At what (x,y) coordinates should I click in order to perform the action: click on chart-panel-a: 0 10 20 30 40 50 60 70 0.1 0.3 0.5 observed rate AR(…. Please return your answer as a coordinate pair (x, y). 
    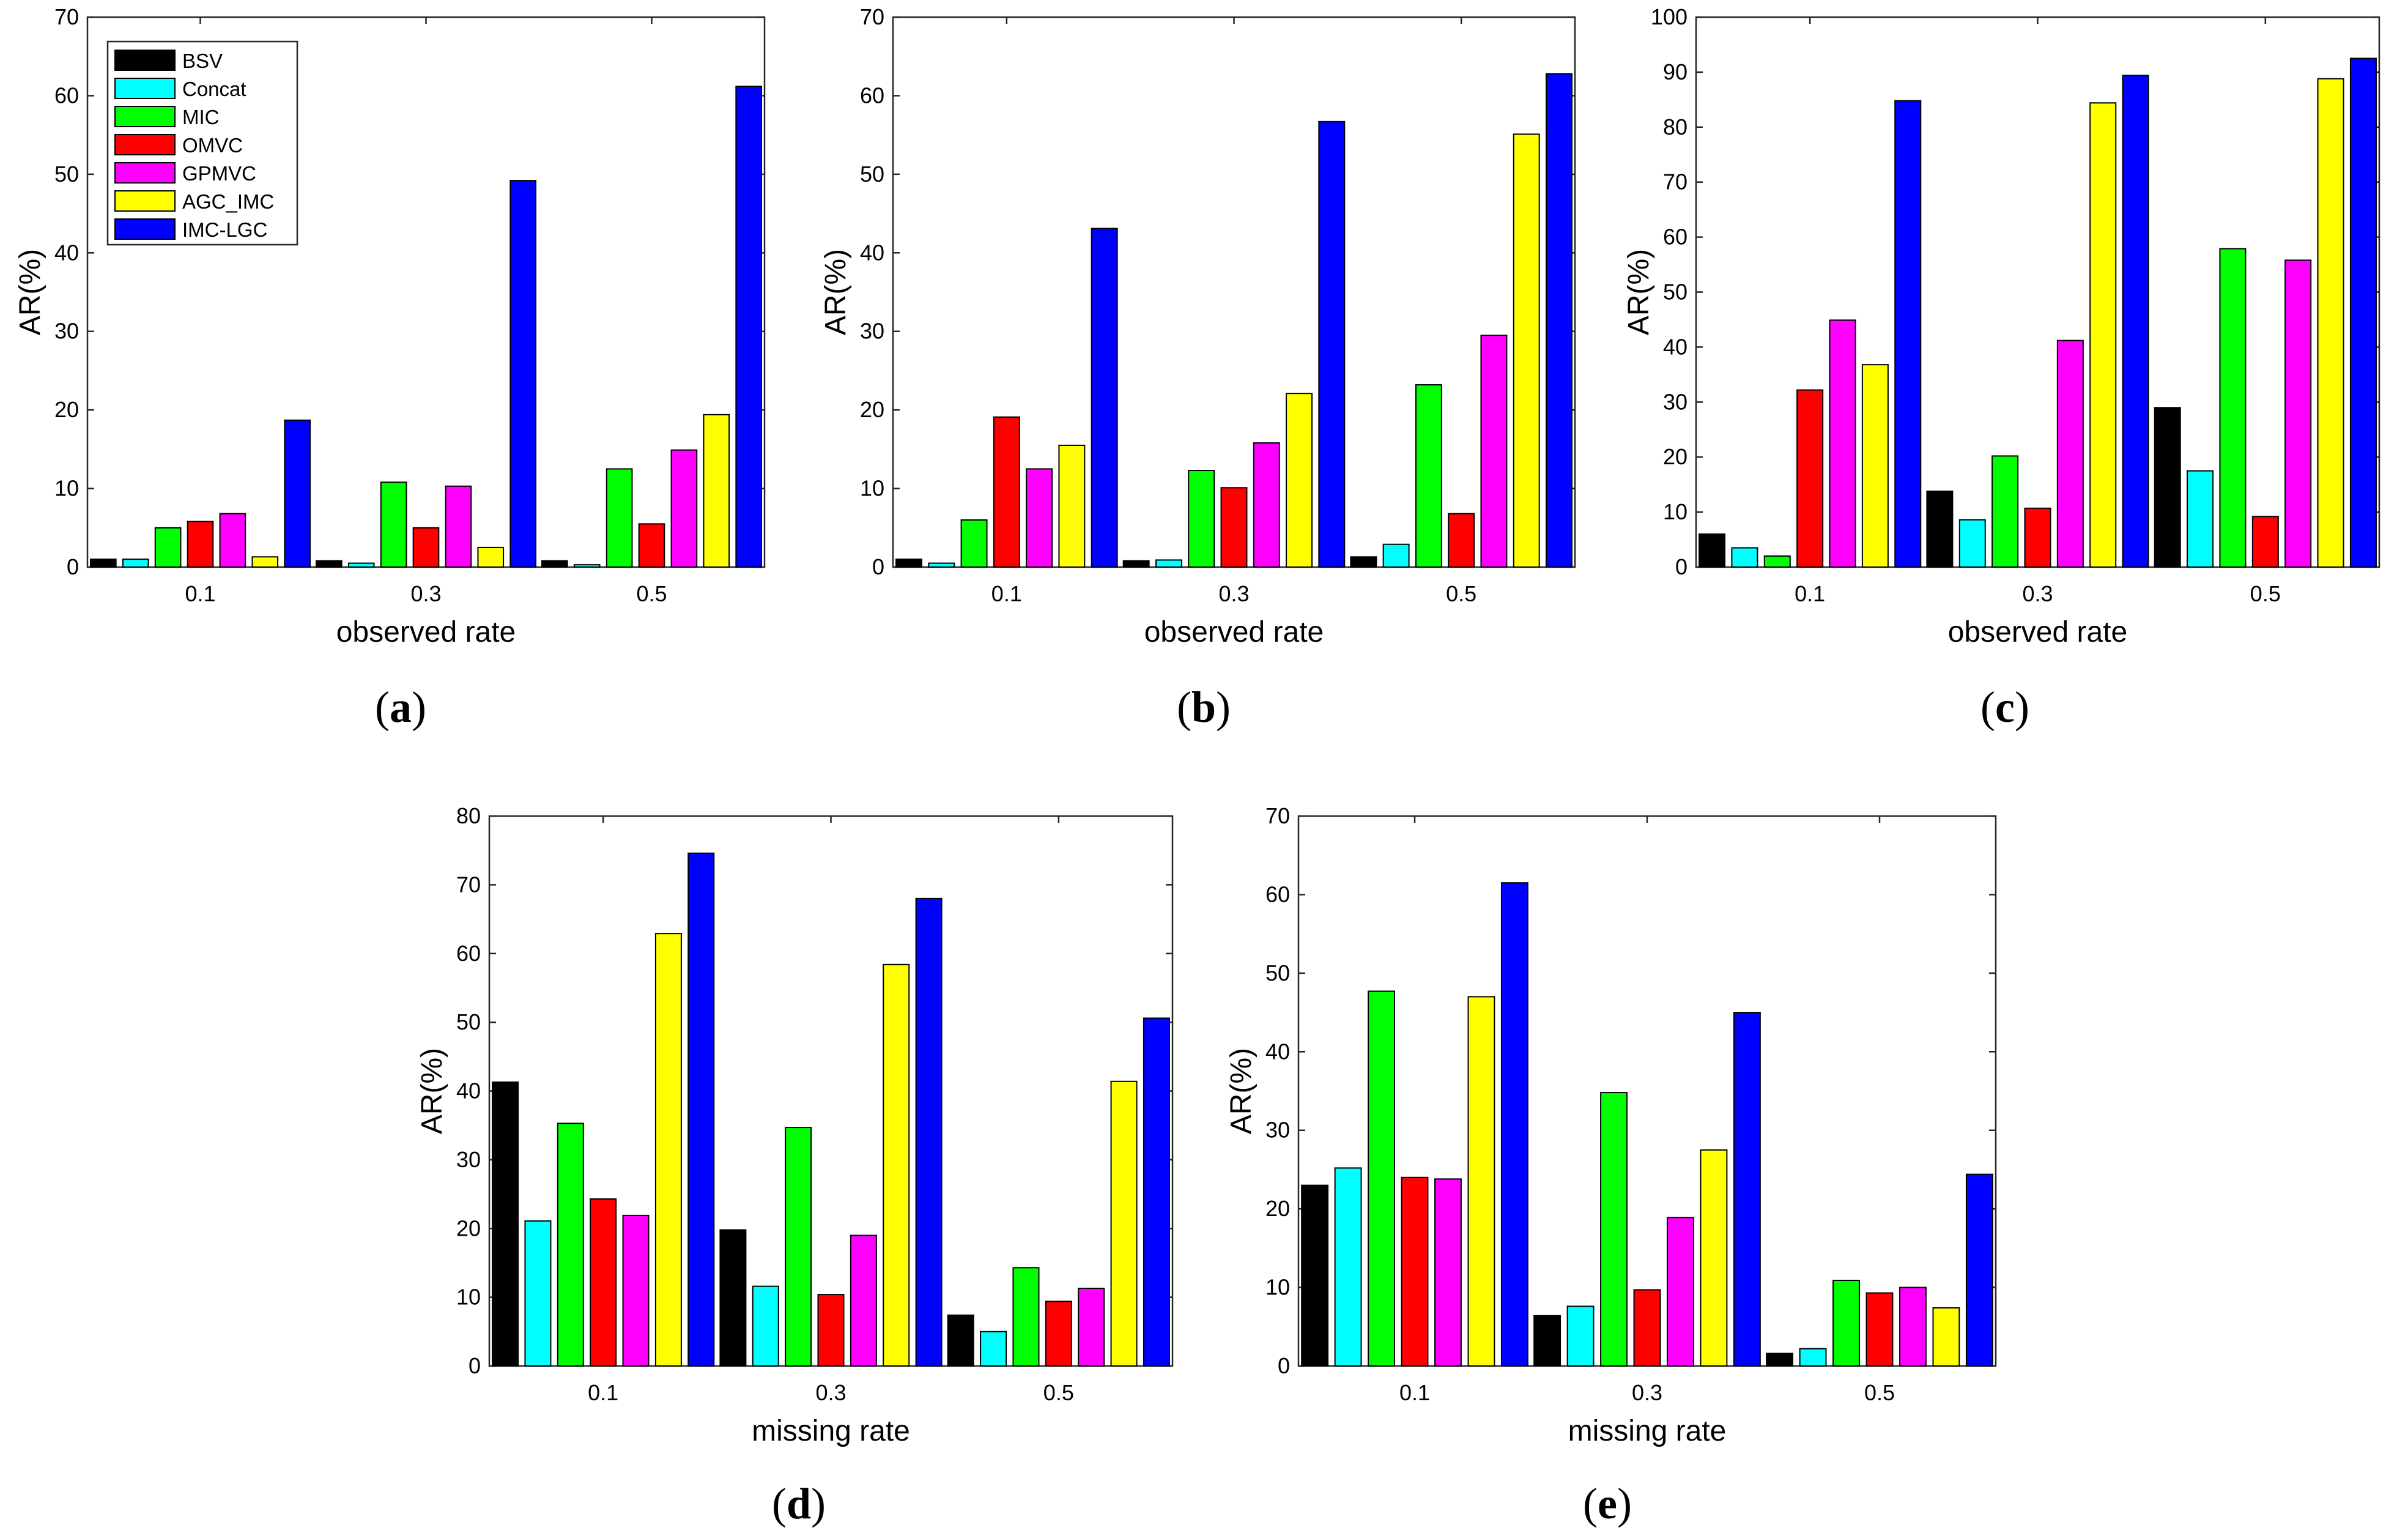
    Looking at the image, I should click on (390, 368).